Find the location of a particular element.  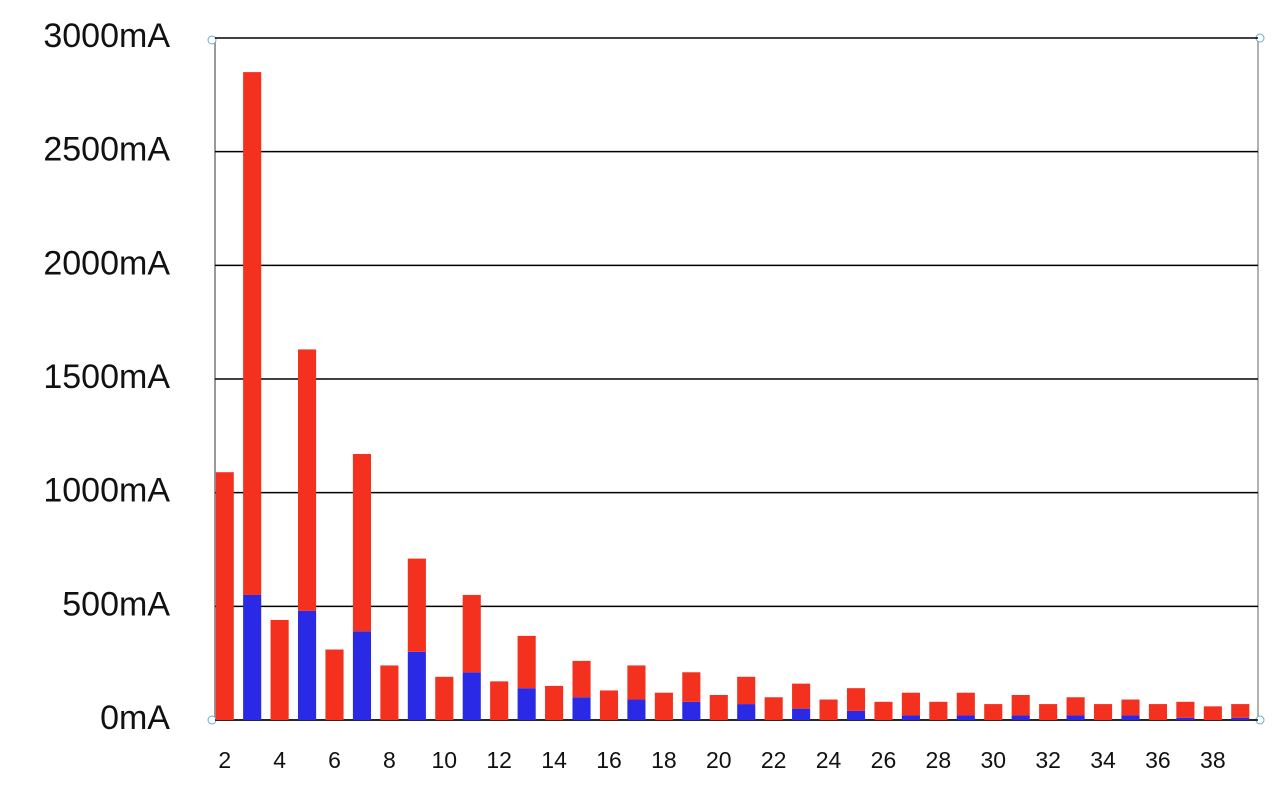

y-tick-label: 3000mA is located at coordinates (106, 36).